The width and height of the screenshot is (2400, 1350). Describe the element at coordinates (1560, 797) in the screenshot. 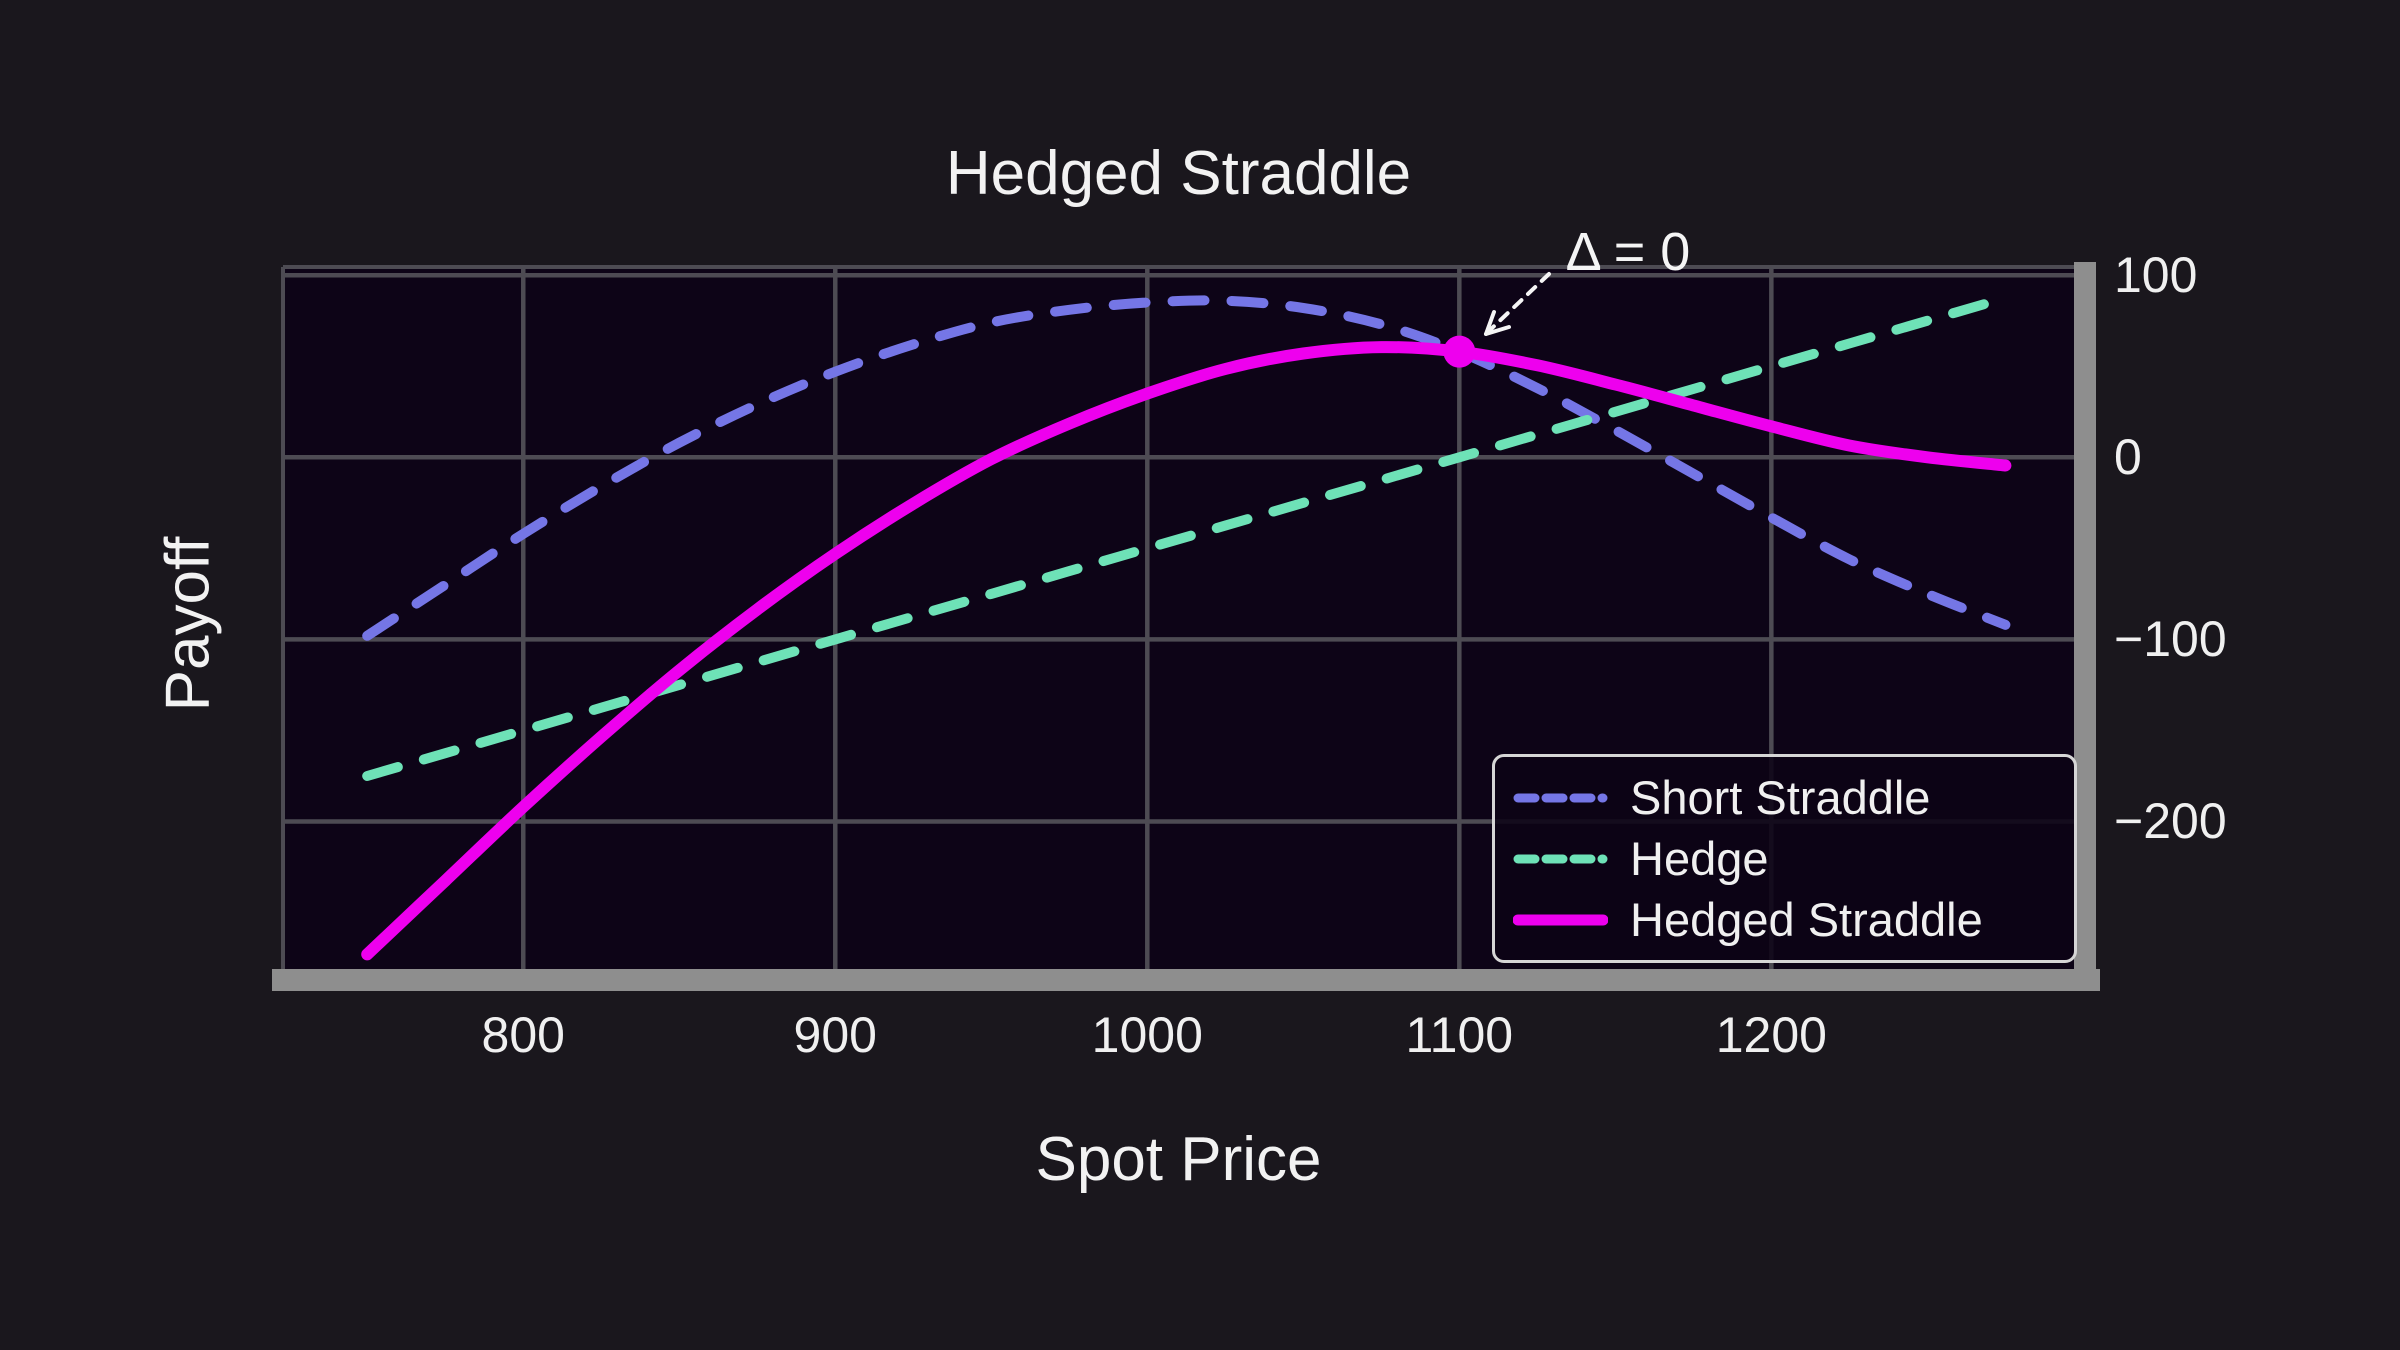

I see `short-straddle-line-sample-icon` at that location.